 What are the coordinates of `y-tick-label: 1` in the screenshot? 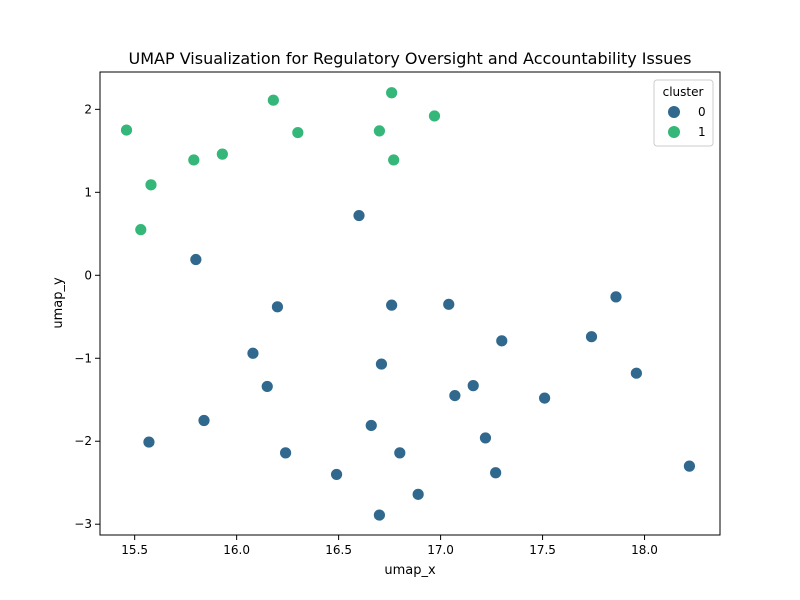 It's located at (88, 192).